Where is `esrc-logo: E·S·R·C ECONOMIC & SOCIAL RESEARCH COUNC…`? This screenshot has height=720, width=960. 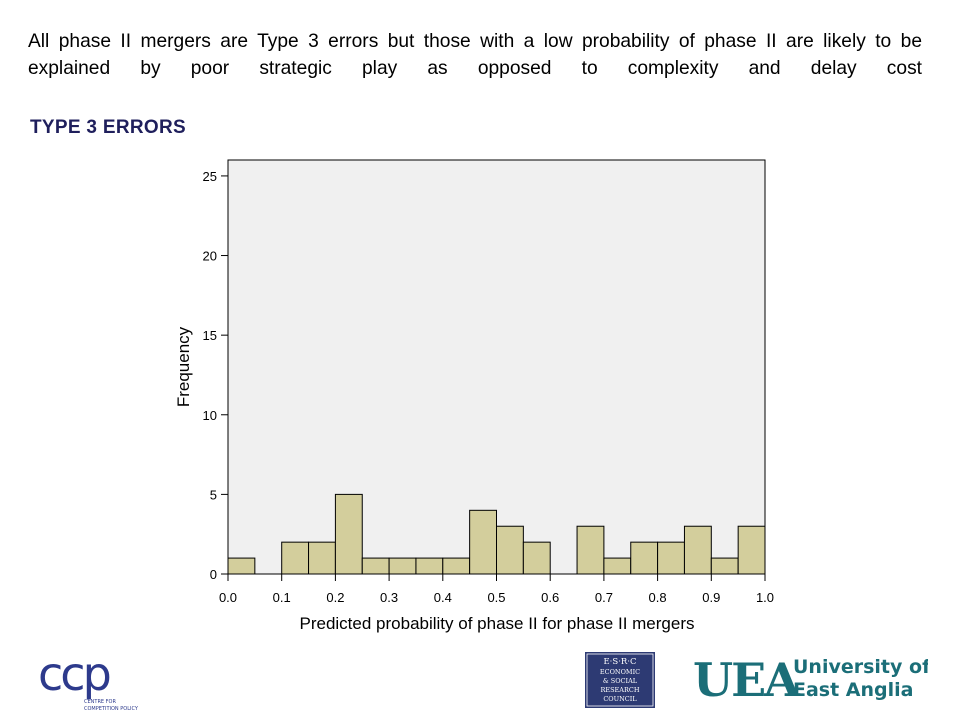
esrc-logo: E·S·R·C ECONOMIC & SOCIAL RESEARCH COUNC… is located at coordinates (620, 680).